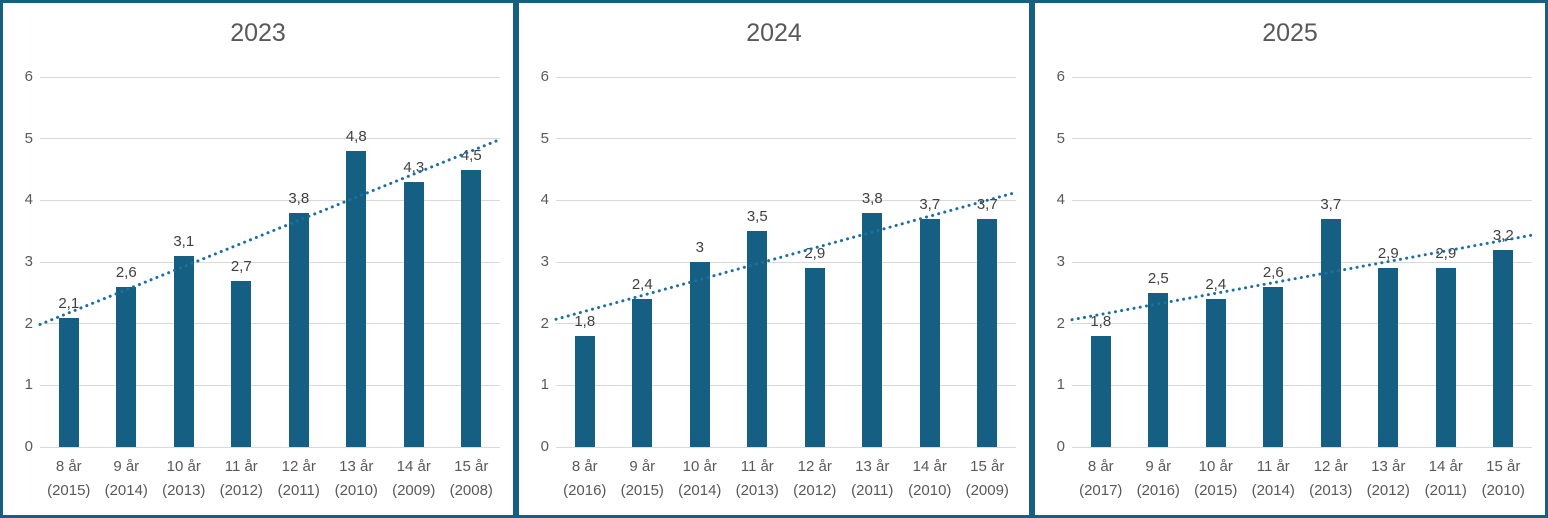  I want to click on data-label: 1,8, so click(585, 321).